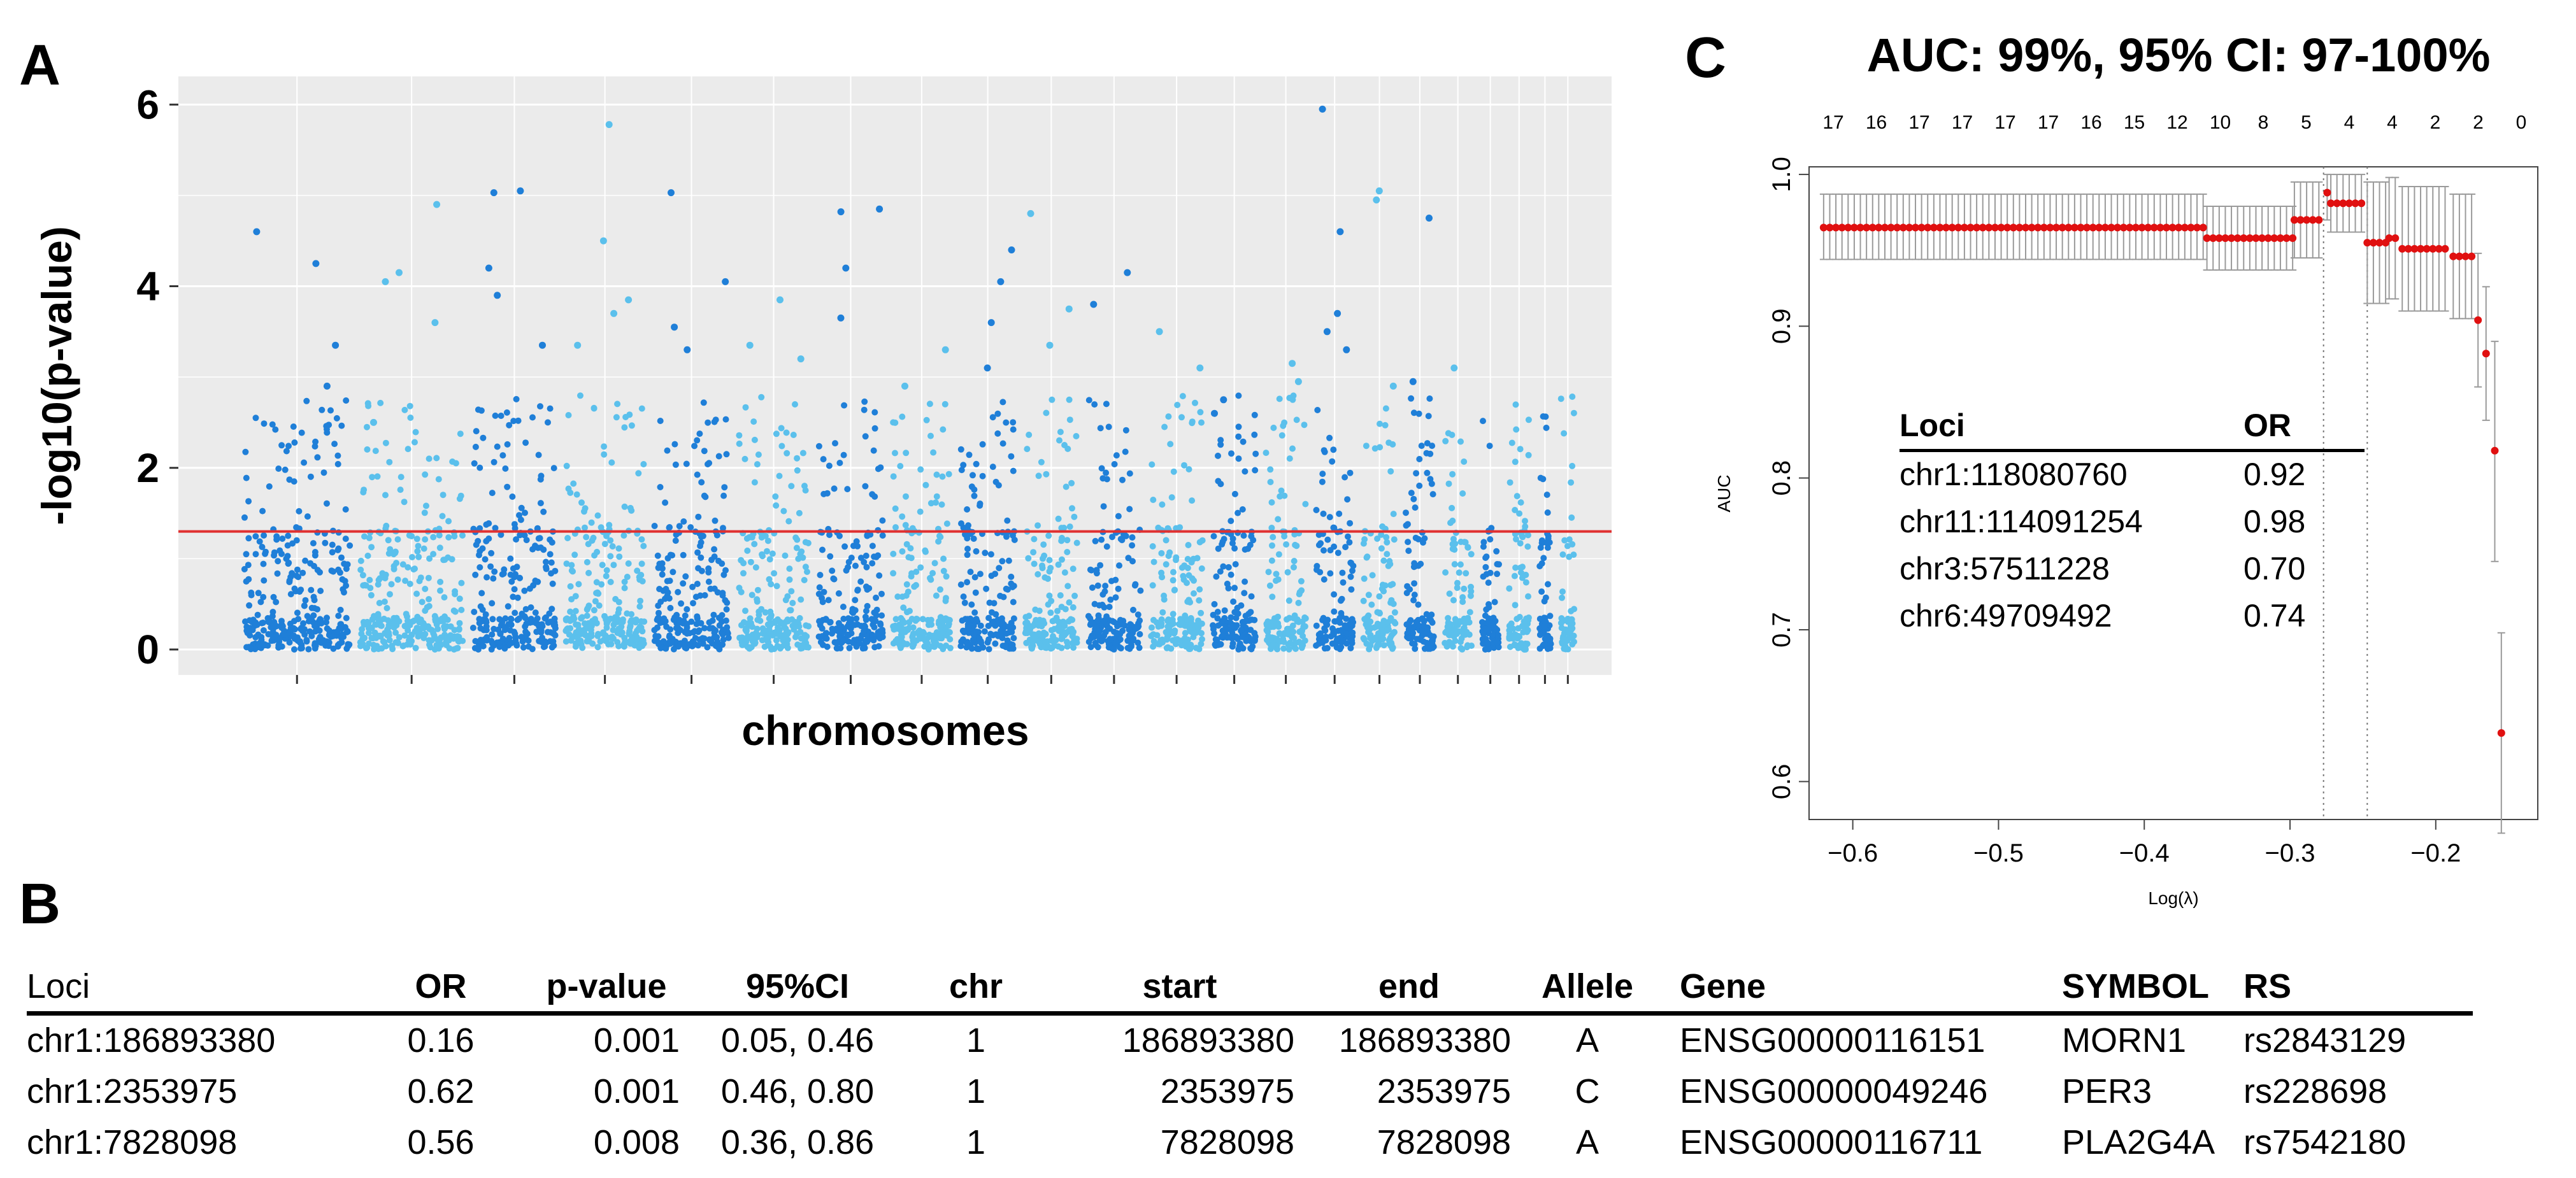 This screenshot has width=2576, height=1178. Describe the element at coordinates (2133, 523) in the screenshot. I see `table-row: chr11:114091254 0.98` at that location.